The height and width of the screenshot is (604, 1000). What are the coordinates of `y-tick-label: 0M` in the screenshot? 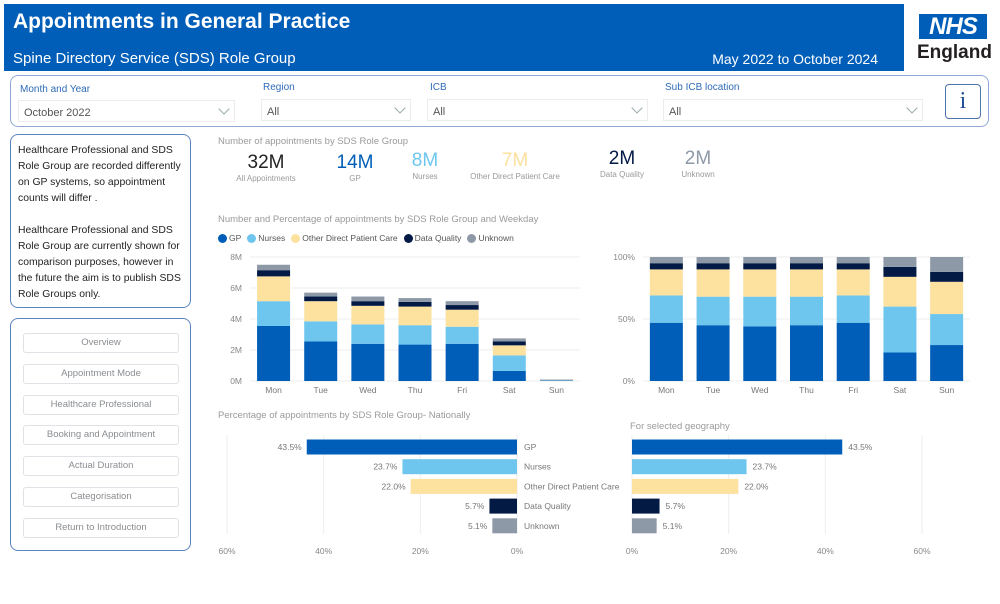 It's located at (236, 381).